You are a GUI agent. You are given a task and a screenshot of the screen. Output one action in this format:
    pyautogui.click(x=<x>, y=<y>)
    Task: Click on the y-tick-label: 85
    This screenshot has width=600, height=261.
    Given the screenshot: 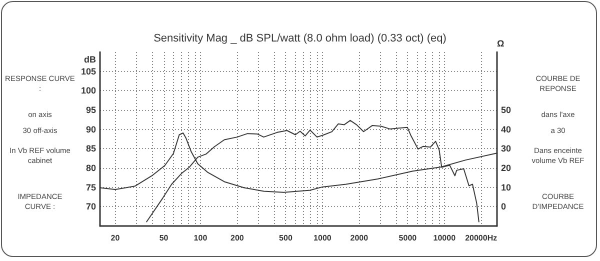 What is the action you would take?
    pyautogui.click(x=91, y=149)
    